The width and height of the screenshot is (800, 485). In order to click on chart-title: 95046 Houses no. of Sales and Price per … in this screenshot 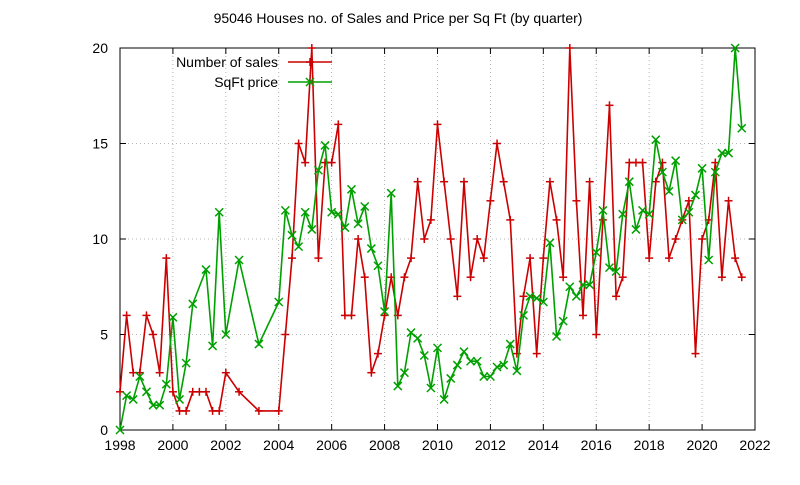, I will do `click(398, 18)`.